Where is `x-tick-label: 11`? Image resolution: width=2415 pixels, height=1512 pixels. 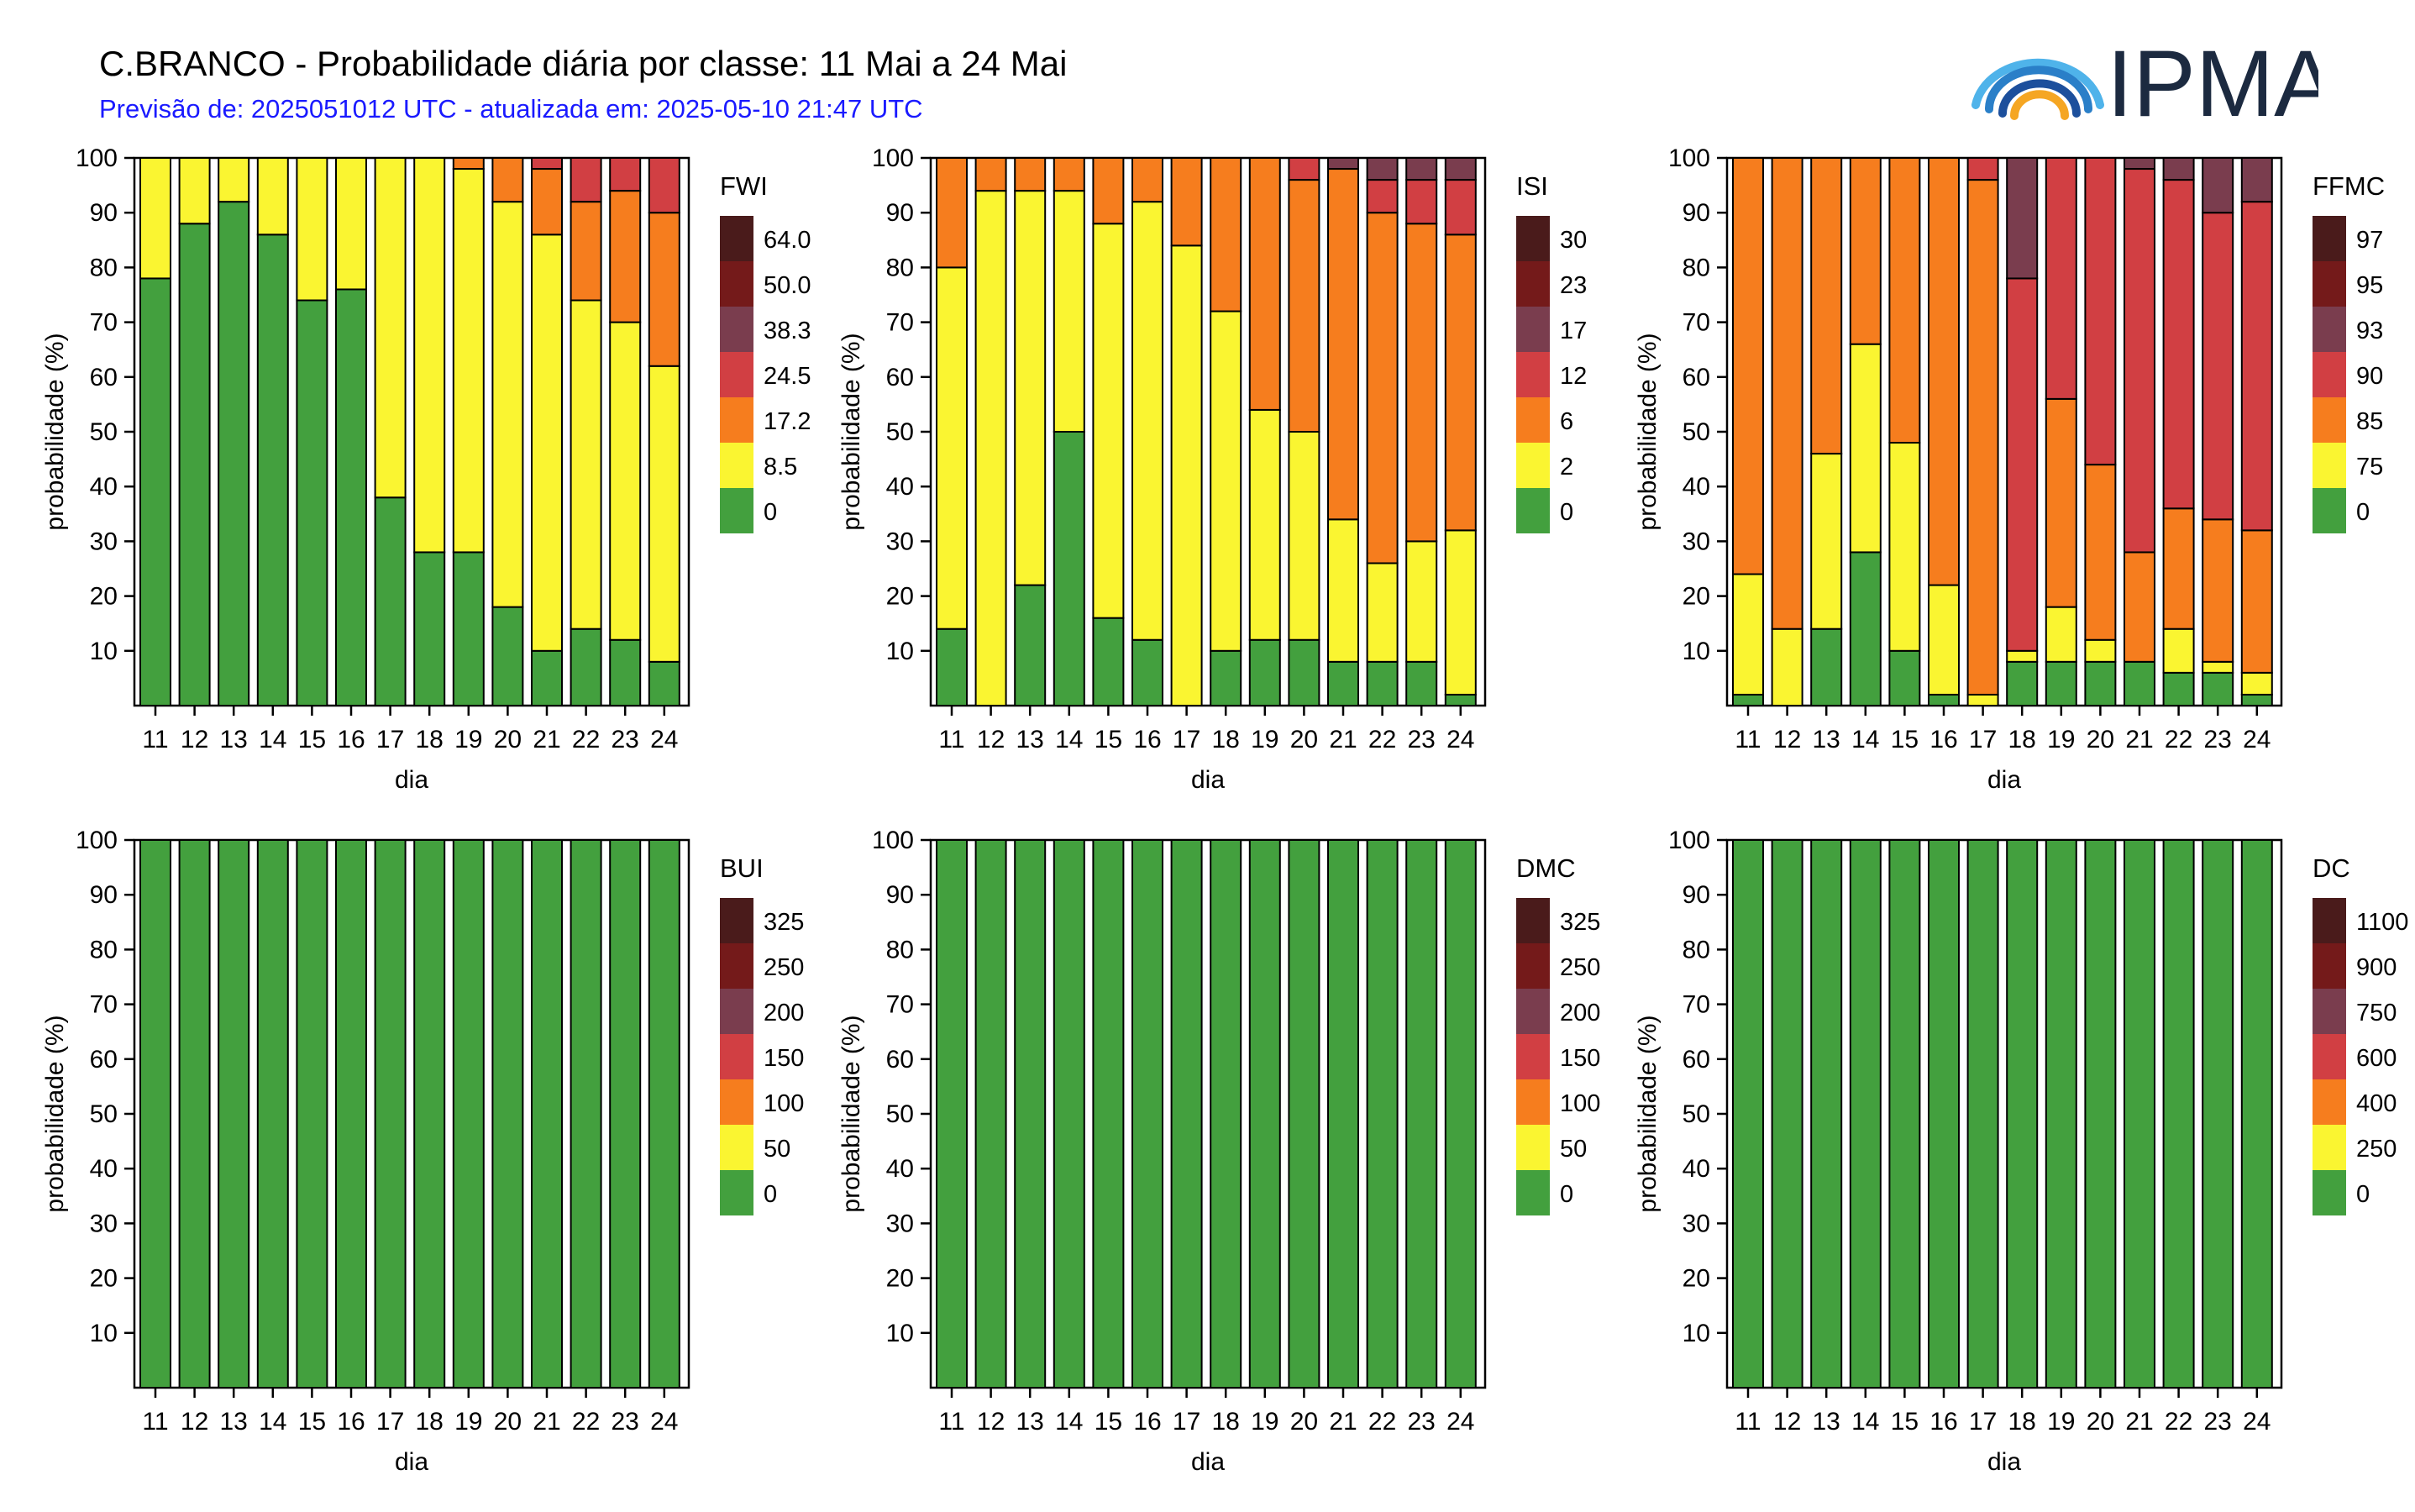 x-tick-label: 11 is located at coordinates (155, 1422).